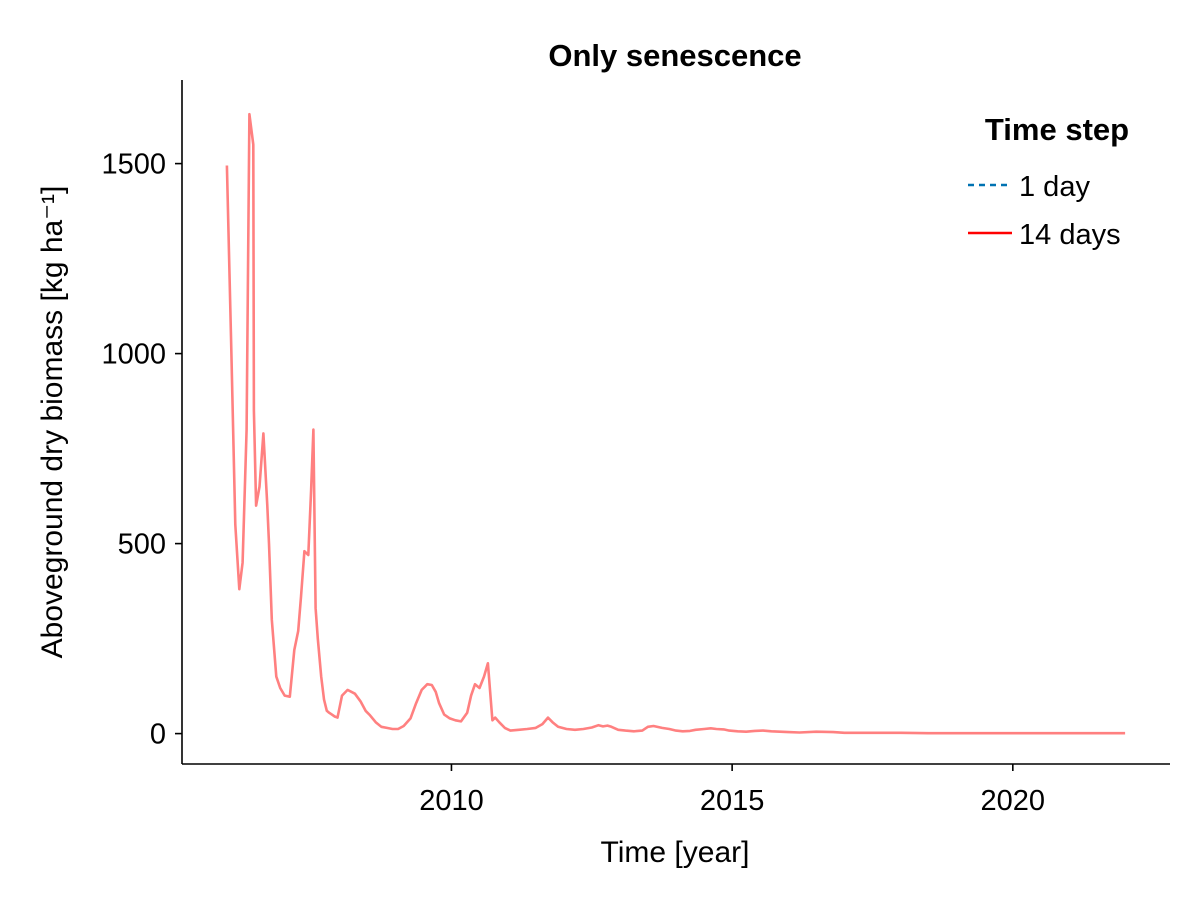 The width and height of the screenshot is (1200, 900). What do you see at coordinates (1054, 187) in the screenshot?
I see `legend-label-1-day: 1 day` at bounding box center [1054, 187].